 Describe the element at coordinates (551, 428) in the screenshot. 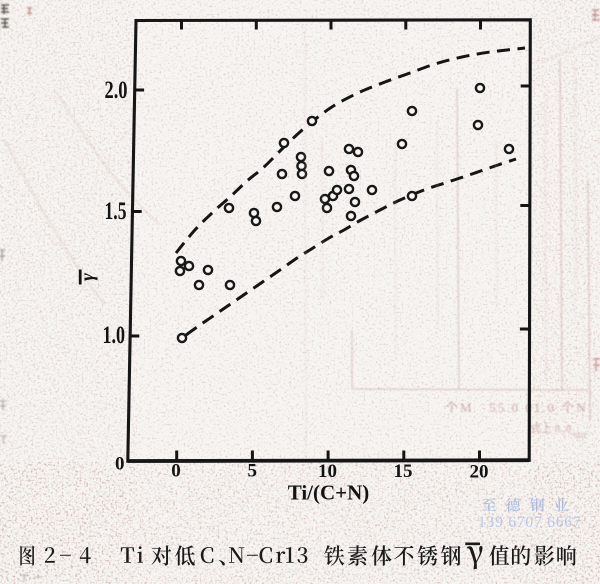

I see `svg-text: 式上 8.,0` at that location.